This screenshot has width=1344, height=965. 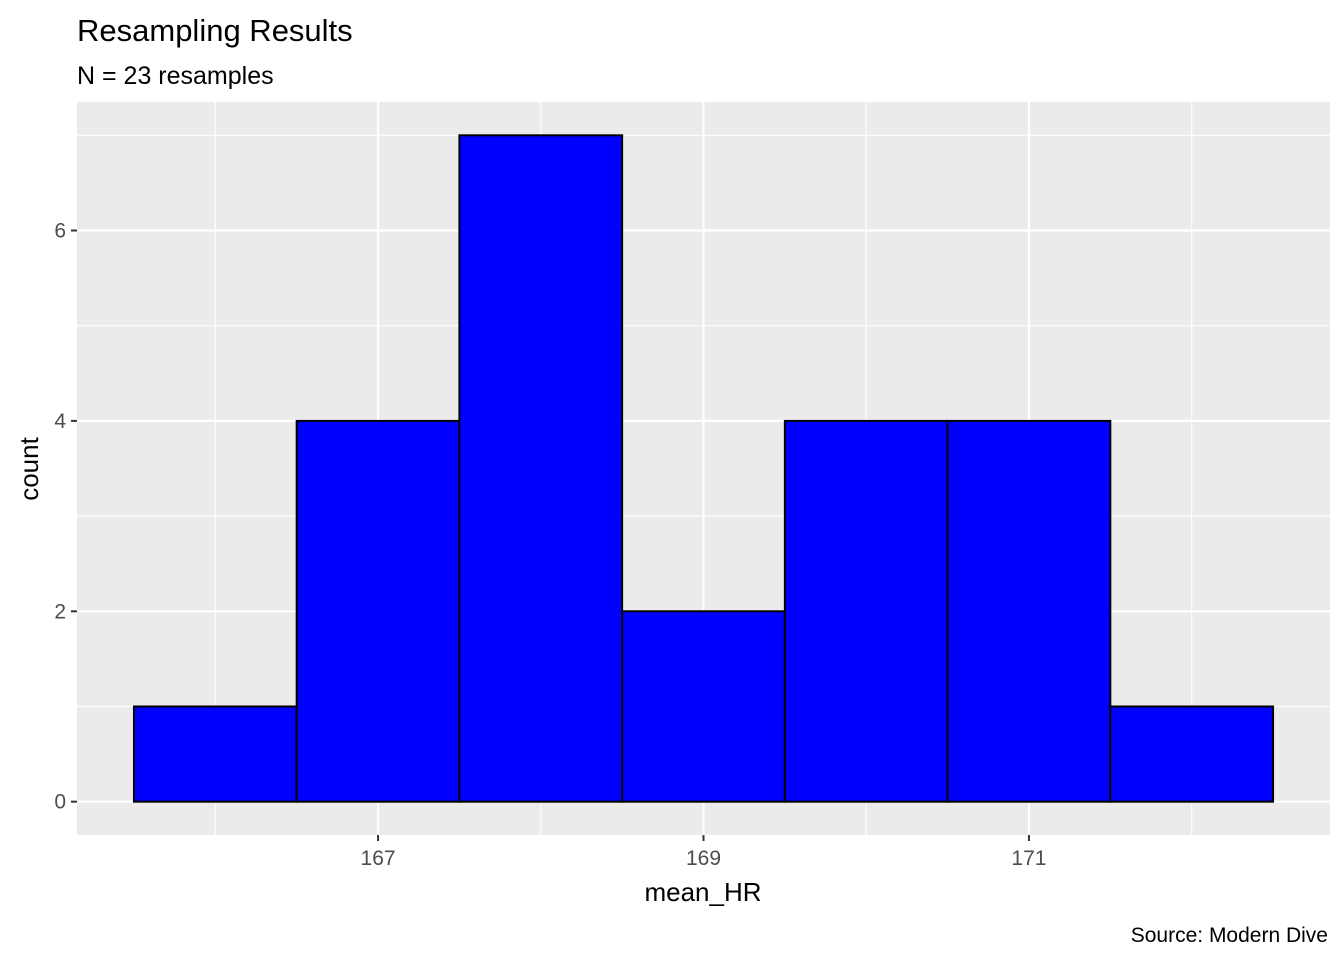 I want to click on y-tick-label: 4, so click(x=60, y=421).